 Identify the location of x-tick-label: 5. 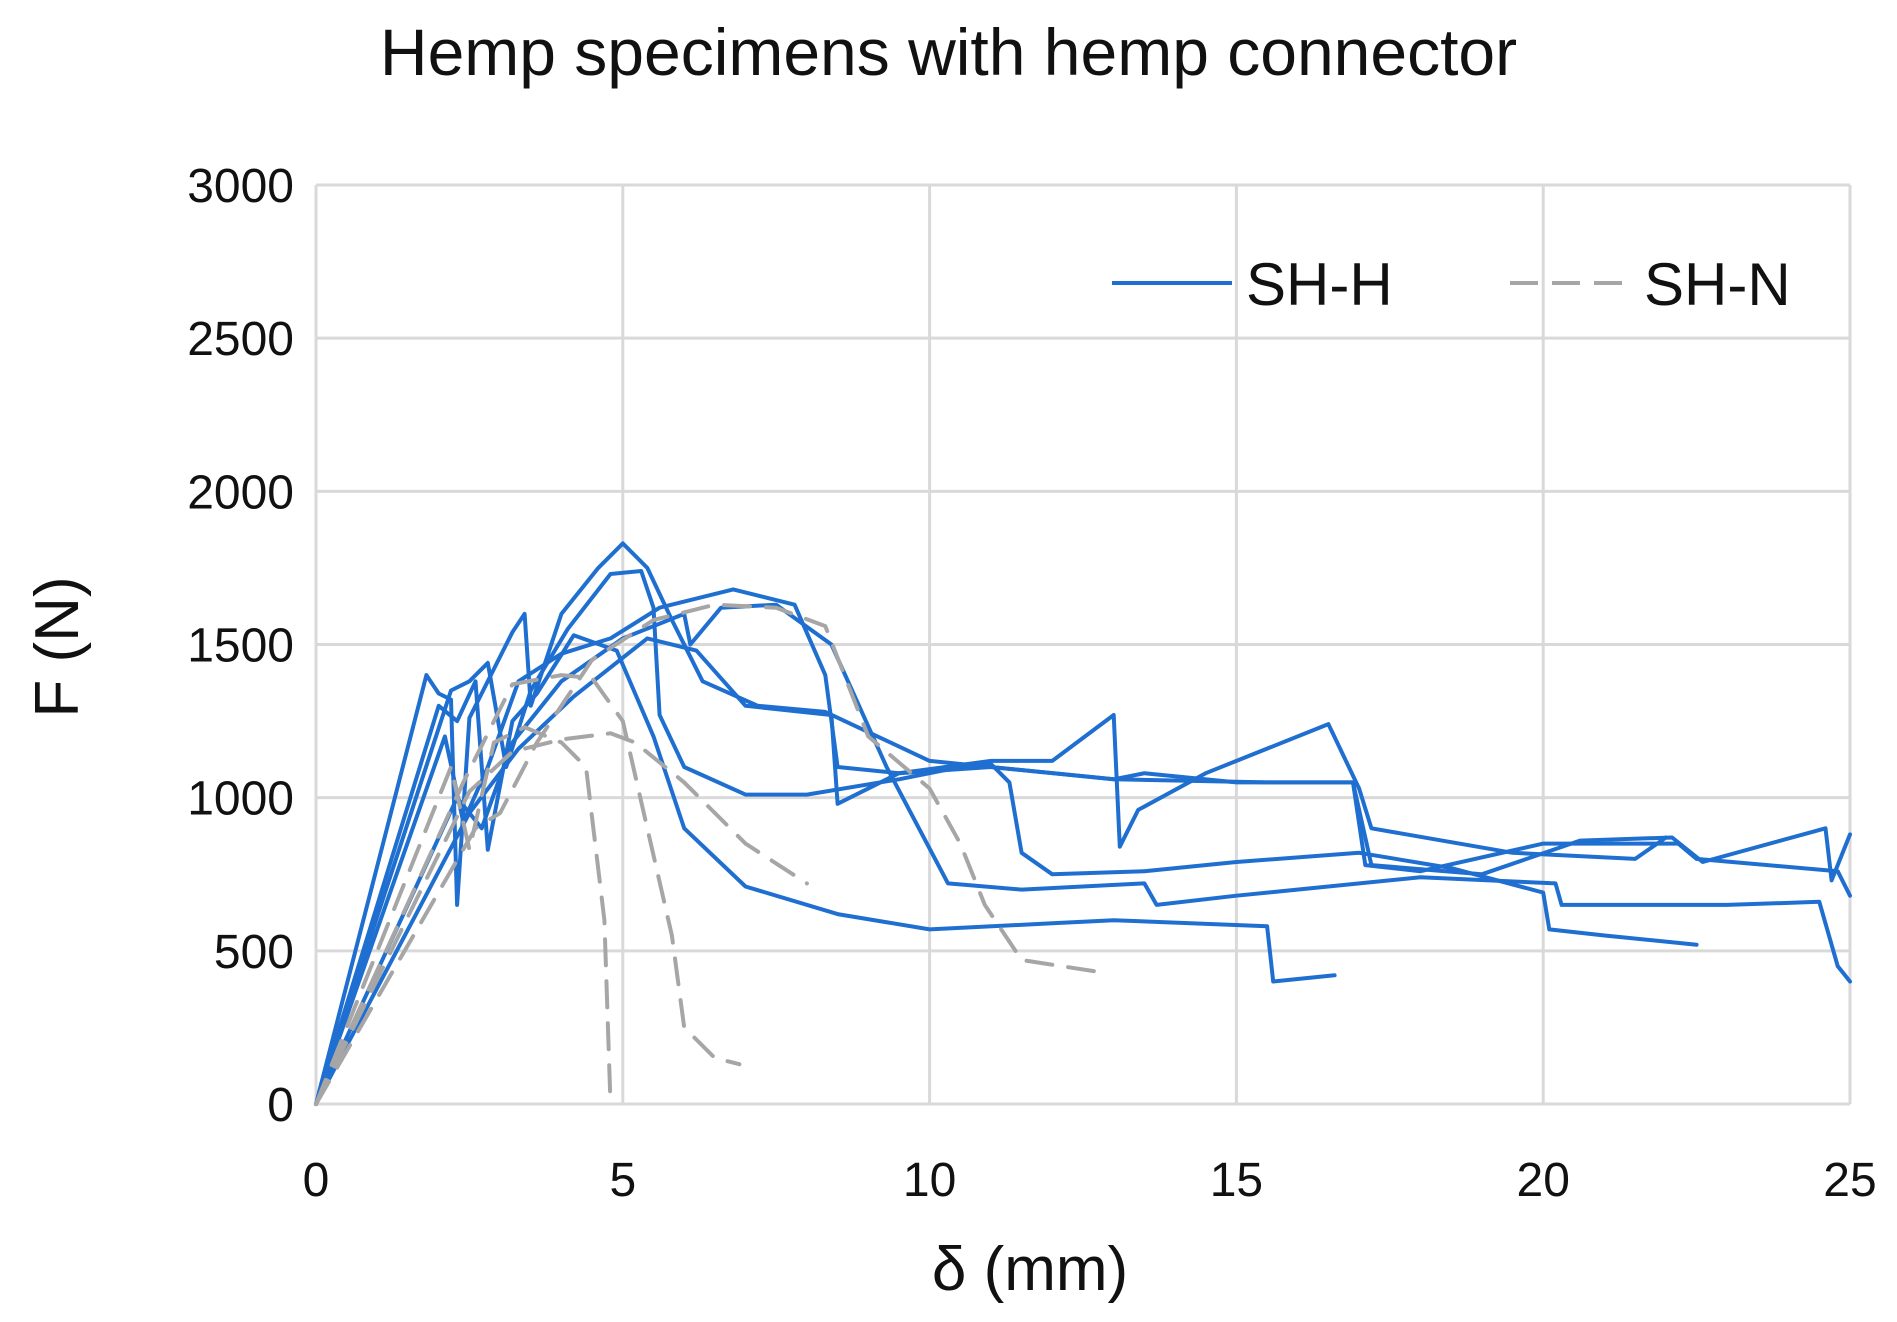
(622, 1180).